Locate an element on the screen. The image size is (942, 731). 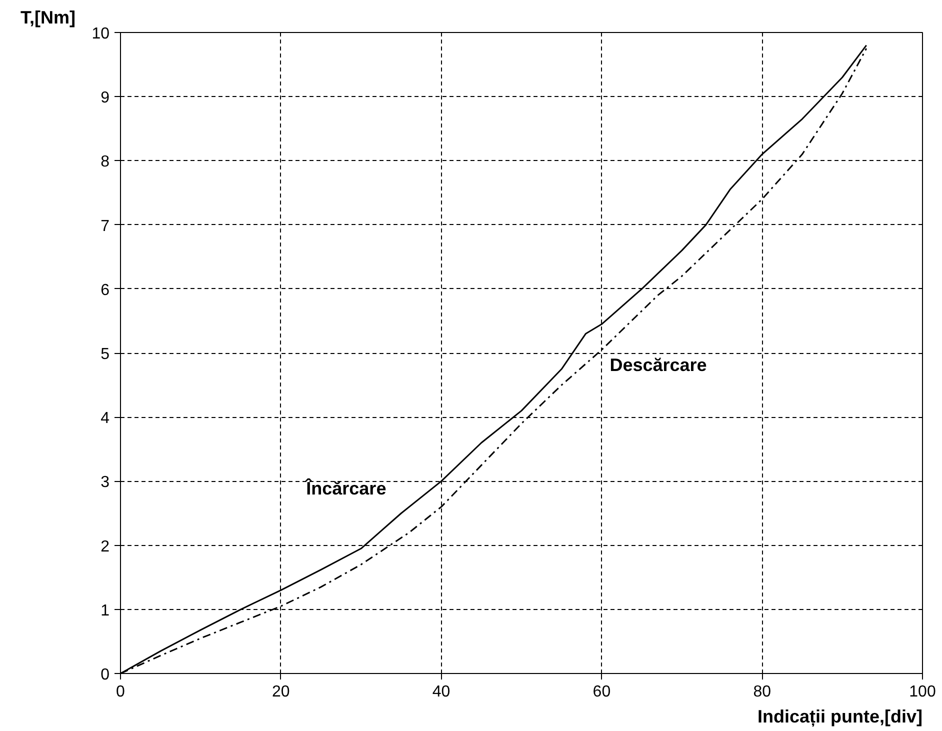
y-tick-label: 6 is located at coordinates (105, 290).